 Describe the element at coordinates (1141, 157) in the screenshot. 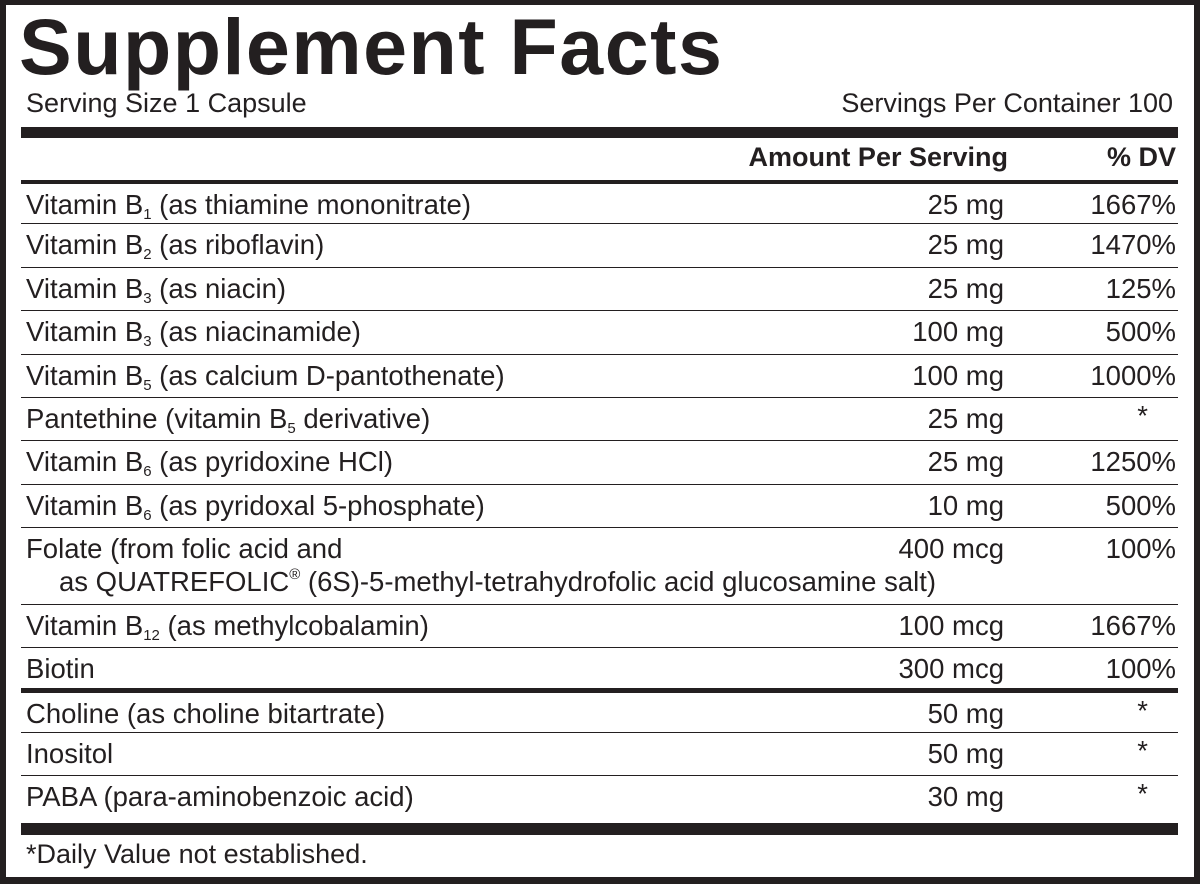

I see `dv-header: % DV` at that location.